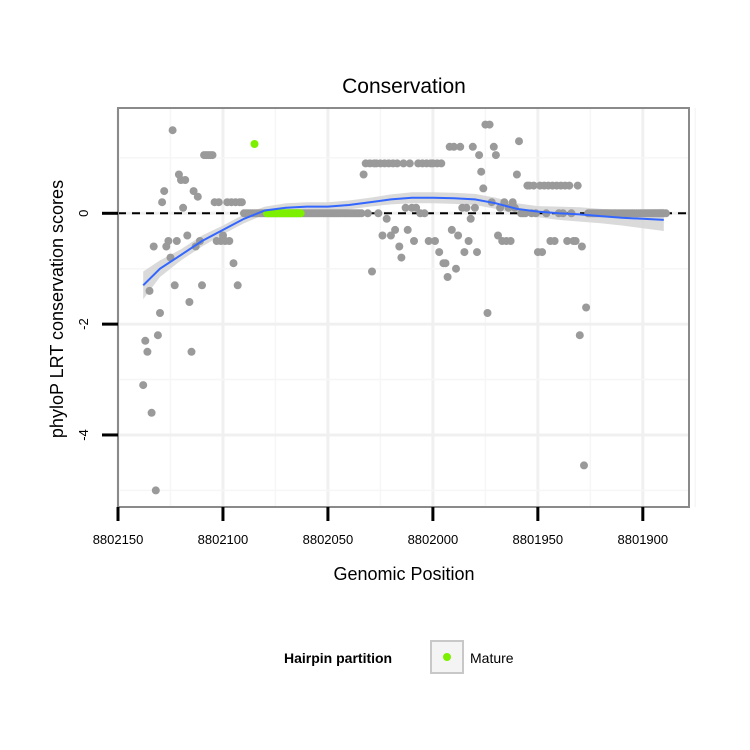  Describe the element at coordinates (643, 539) in the screenshot. I see `x-tick-label: 8801900` at that location.